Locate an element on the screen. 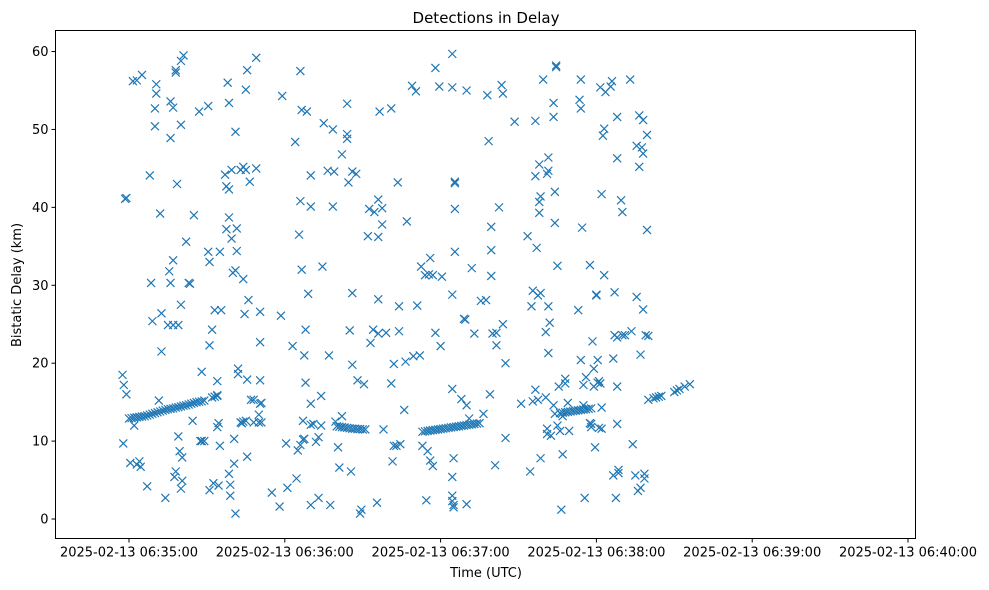 This screenshot has height=590, width=989. x-tick-label: 2025-02-13 06:40:00 is located at coordinates (908, 553).